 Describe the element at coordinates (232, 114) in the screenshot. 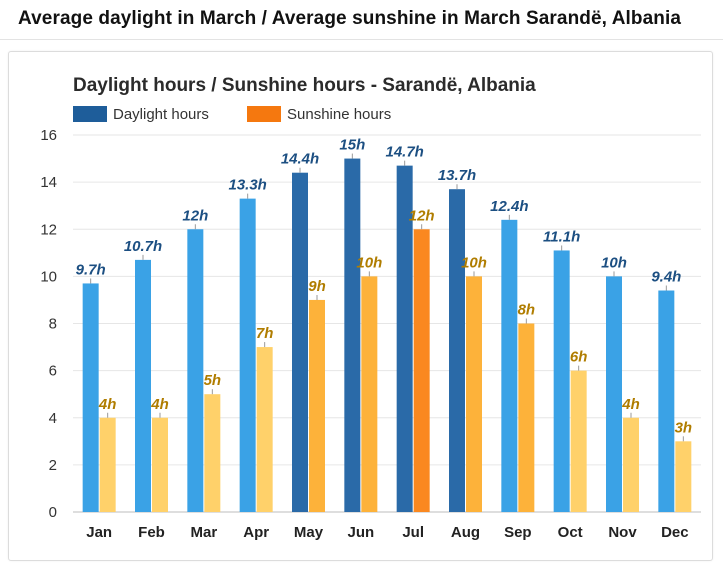

I see `legend: Daylight hours Sunshine hours` at that location.